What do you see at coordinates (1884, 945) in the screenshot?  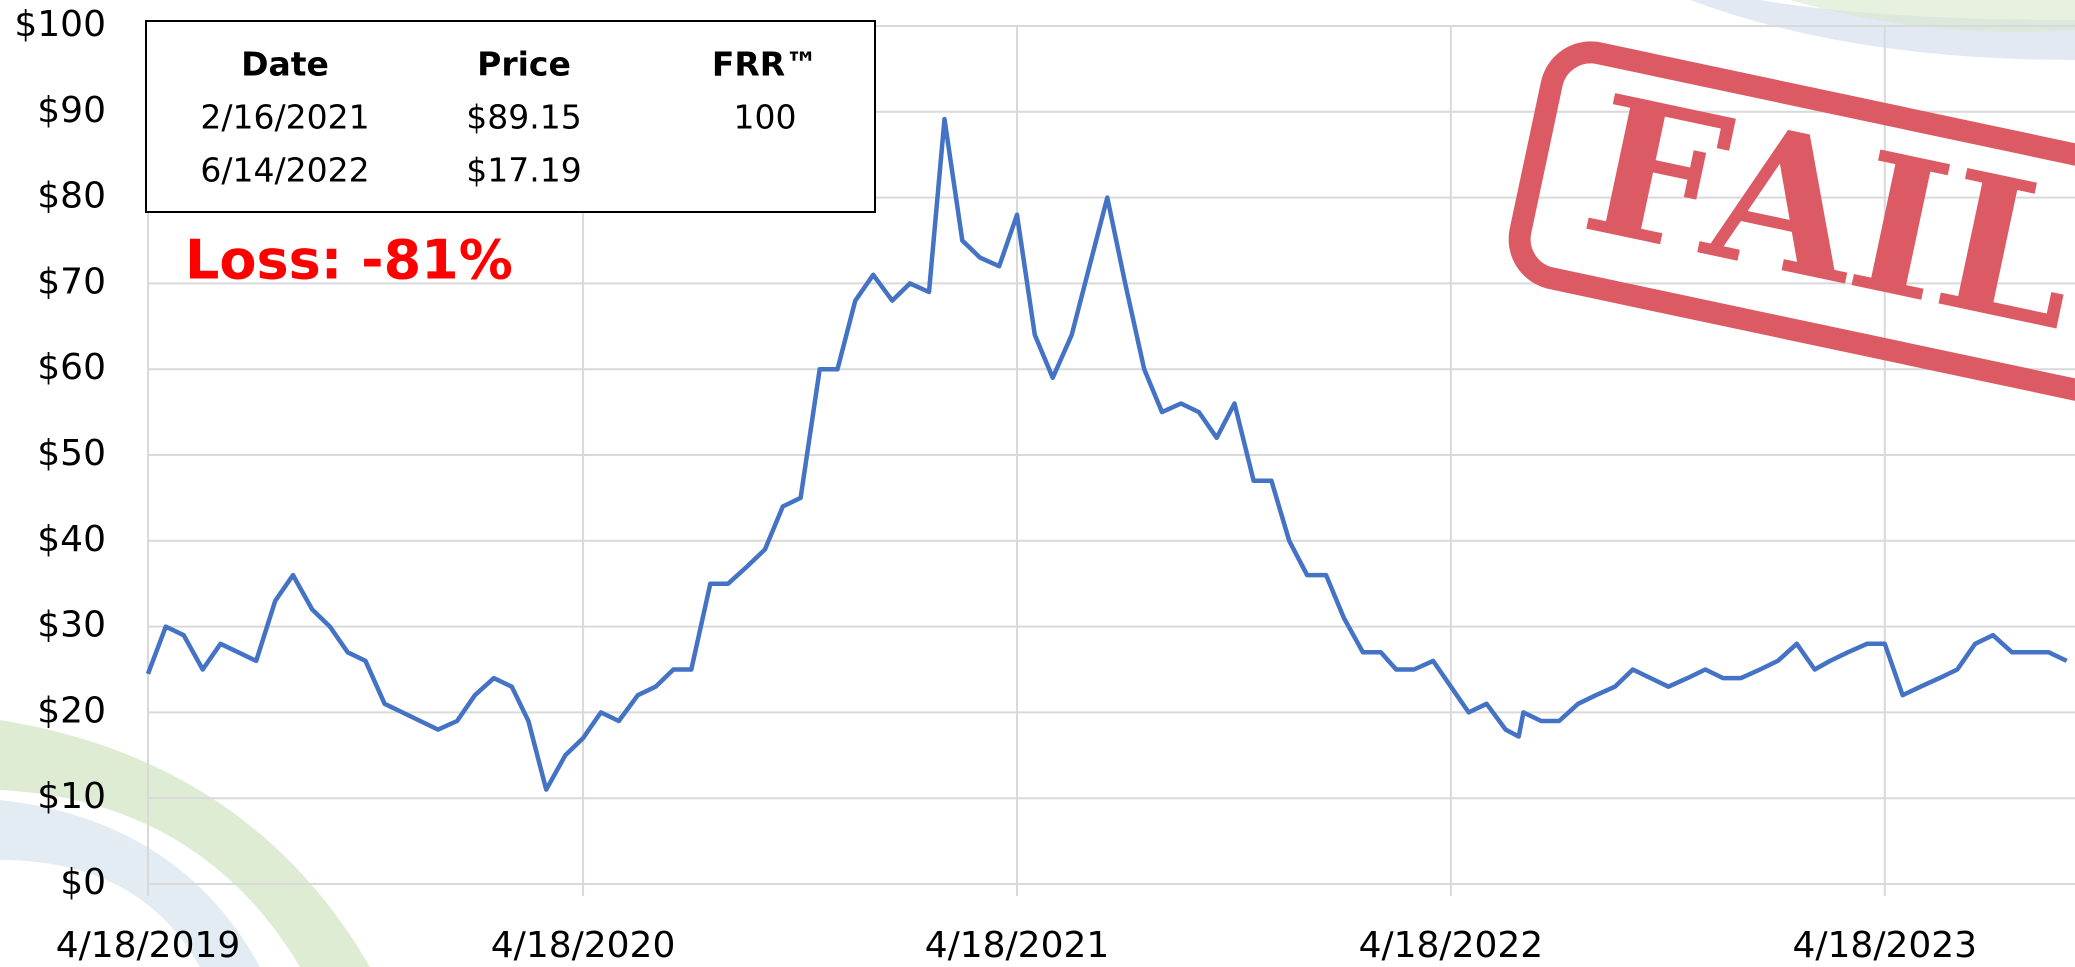 I see `x-tick-label: 4/18/2023` at bounding box center [1884, 945].